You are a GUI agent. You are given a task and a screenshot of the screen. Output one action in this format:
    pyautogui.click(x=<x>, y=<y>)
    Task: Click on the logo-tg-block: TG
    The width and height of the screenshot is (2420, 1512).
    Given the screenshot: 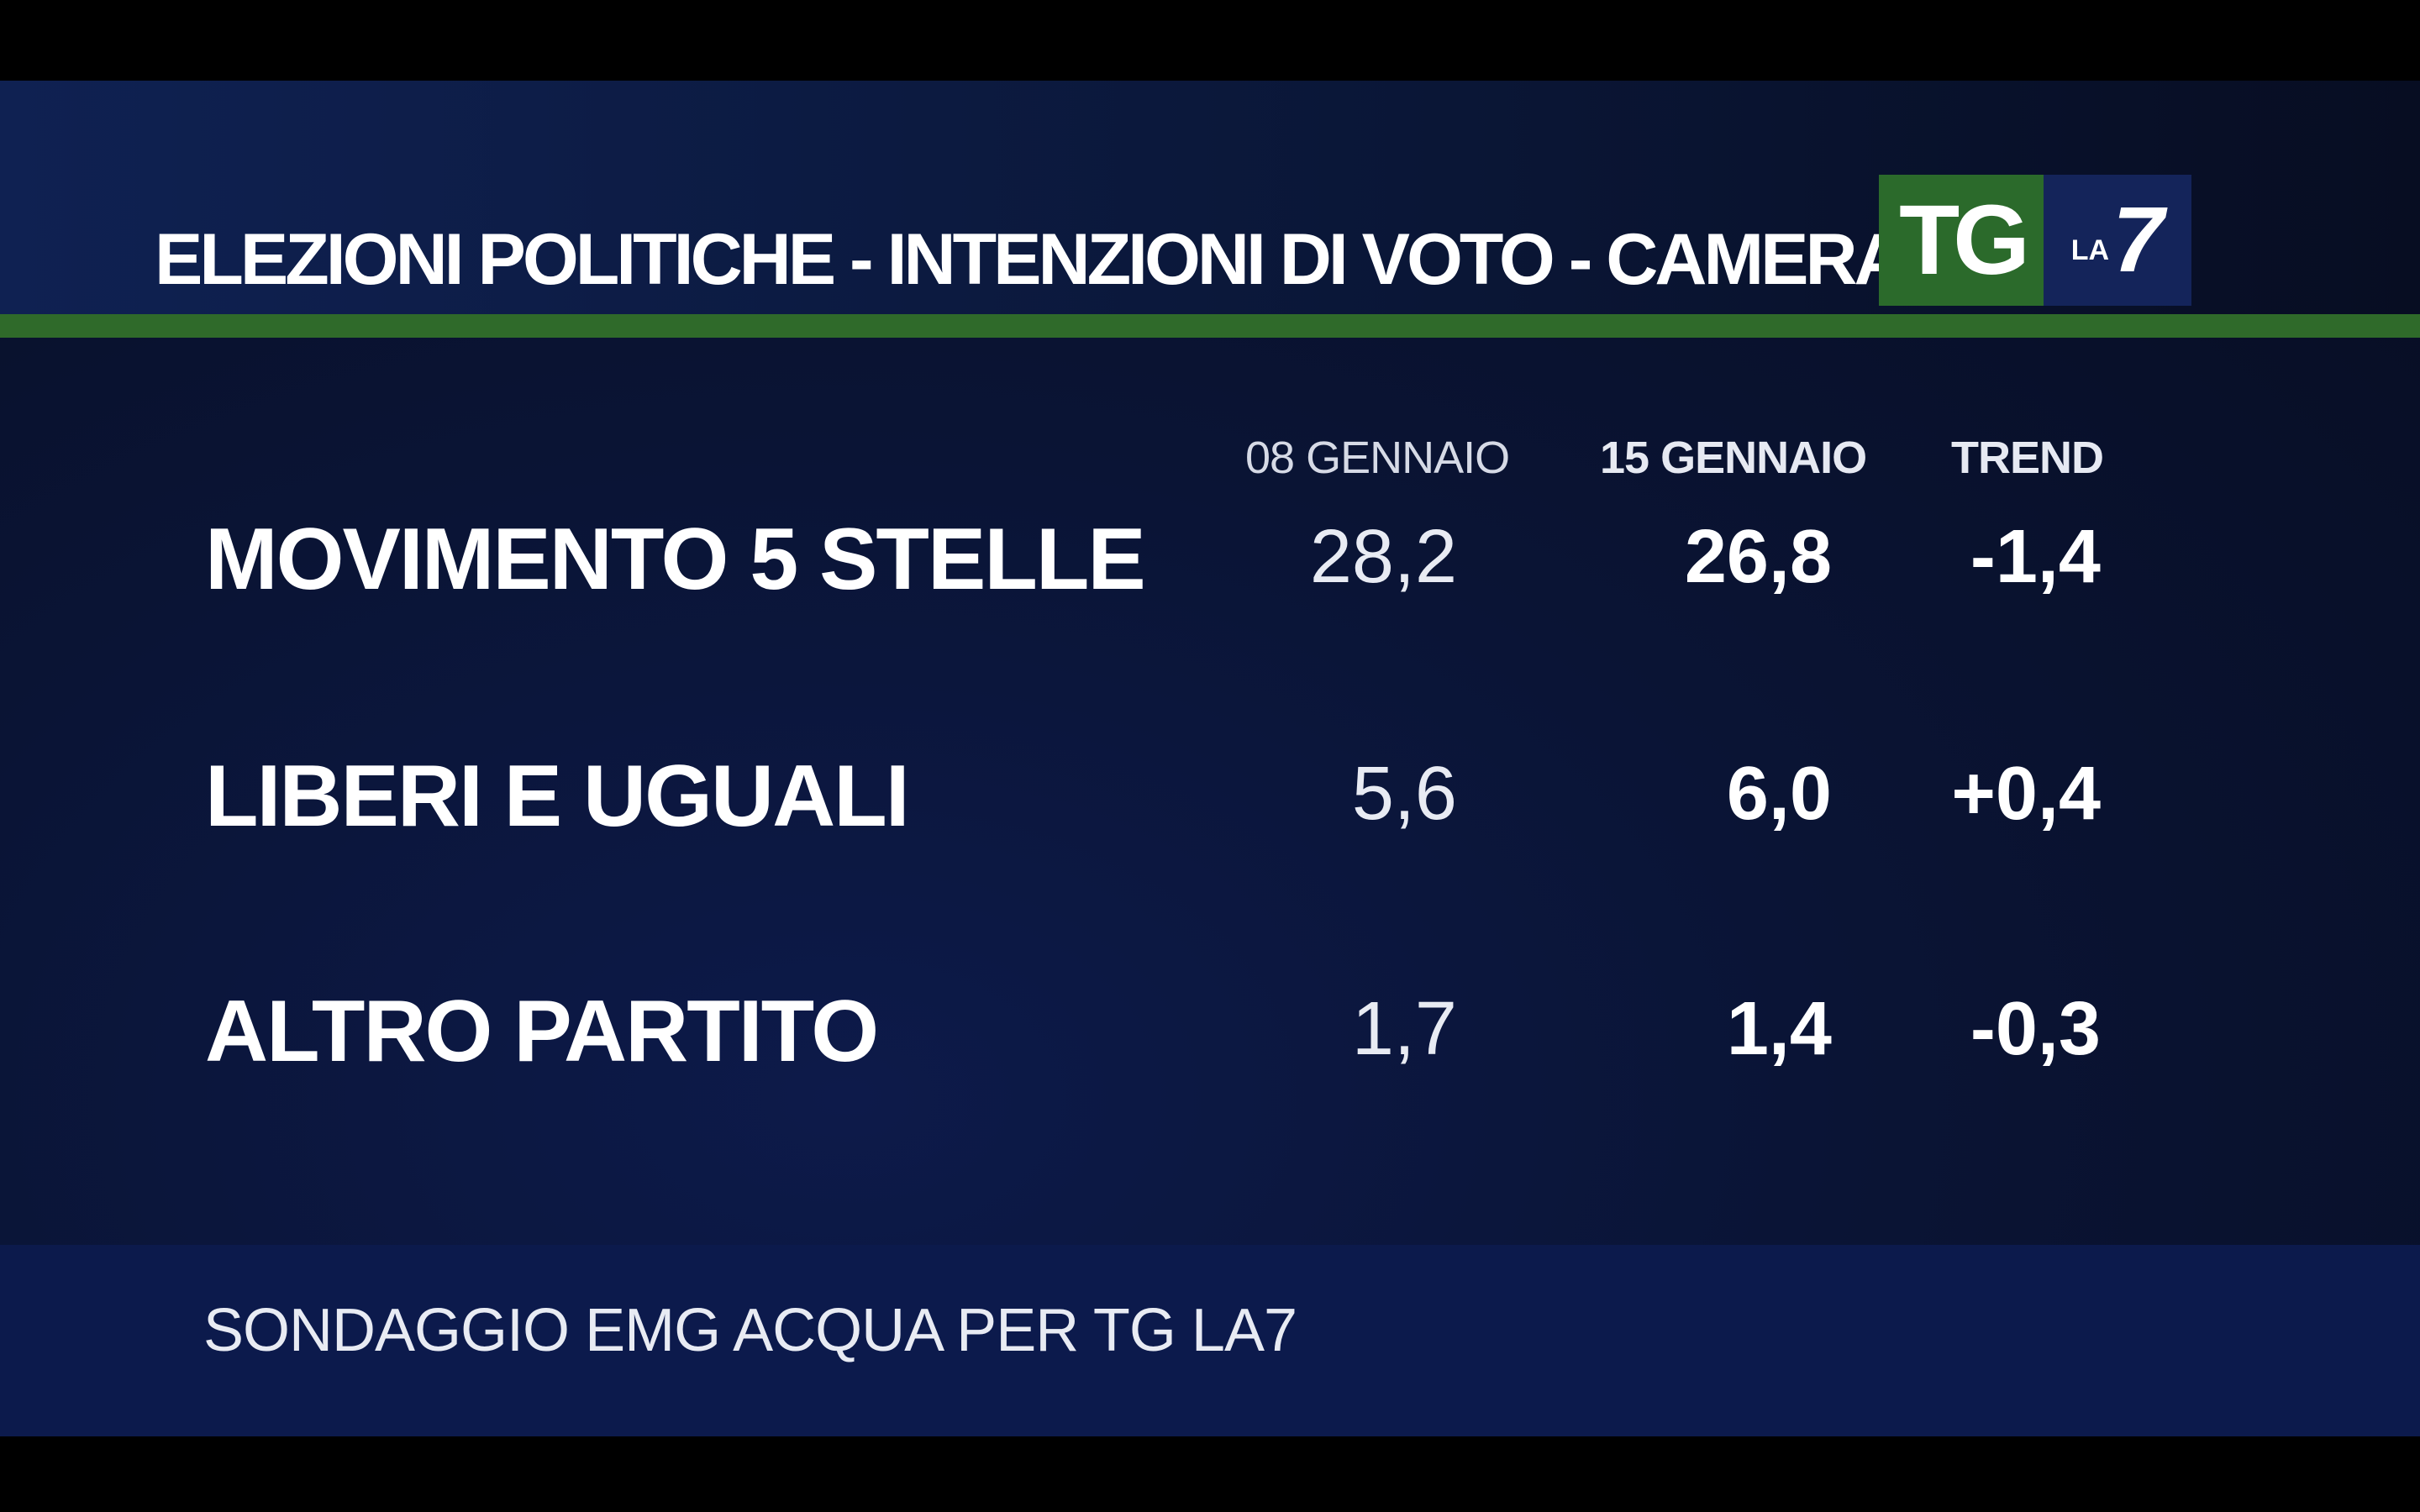 What is the action you would take?
    pyautogui.click(x=1962, y=240)
    